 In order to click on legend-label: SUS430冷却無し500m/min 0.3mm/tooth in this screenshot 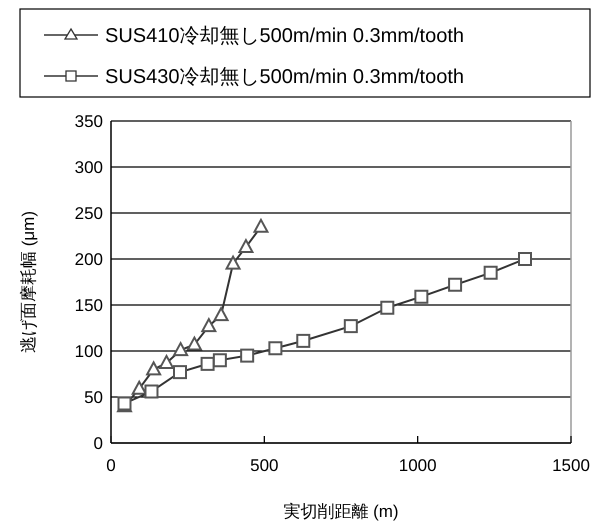, I will do `click(284, 77)`.